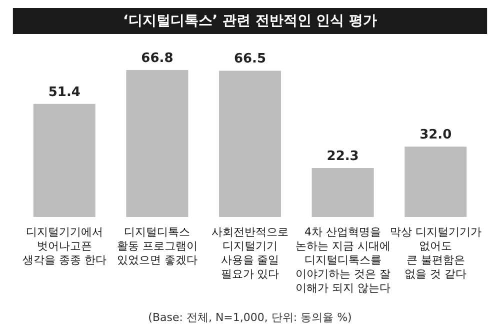 The image size is (500, 335). Describe the element at coordinates (250, 317) in the screenshot. I see `text: (Base: 전체, N=1,000, 단위: 동의율 %)` at that location.